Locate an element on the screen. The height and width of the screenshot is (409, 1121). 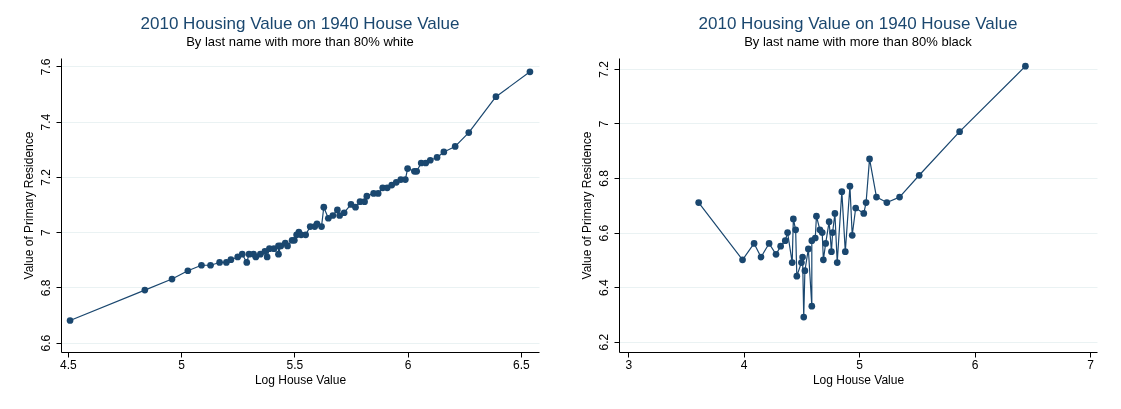
x-tick-label: 4 is located at coordinates (744, 364).